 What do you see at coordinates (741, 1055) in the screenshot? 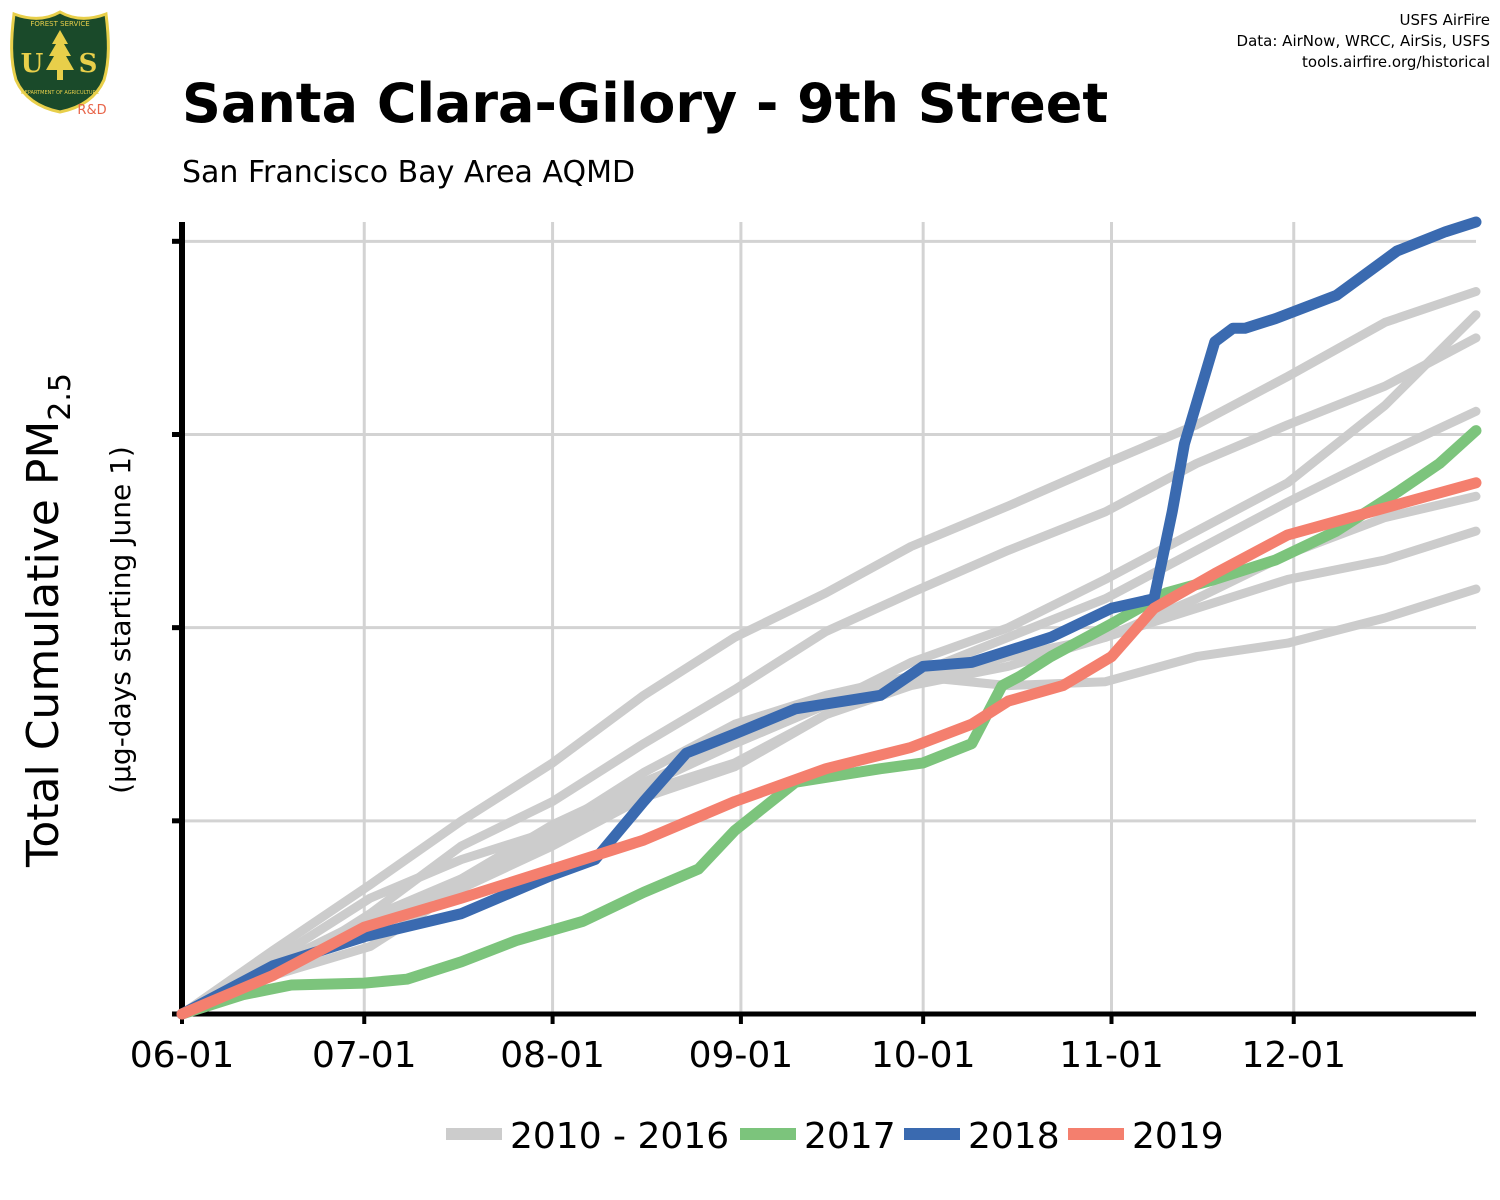
I see `x-tick-label-3: 09-01` at bounding box center [741, 1055].